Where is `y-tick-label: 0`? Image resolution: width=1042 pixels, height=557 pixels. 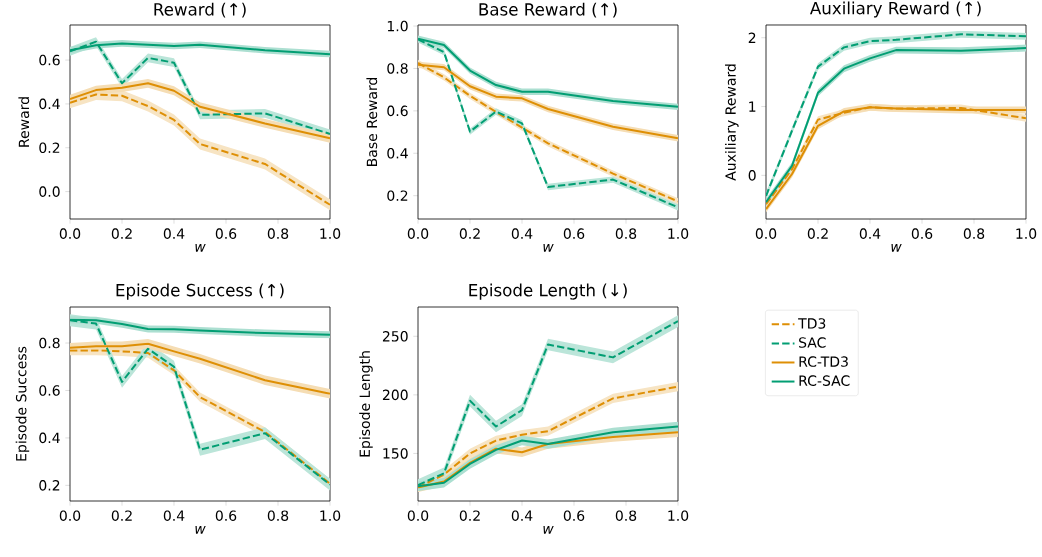 y-tick-label: 0 is located at coordinates (752, 175).